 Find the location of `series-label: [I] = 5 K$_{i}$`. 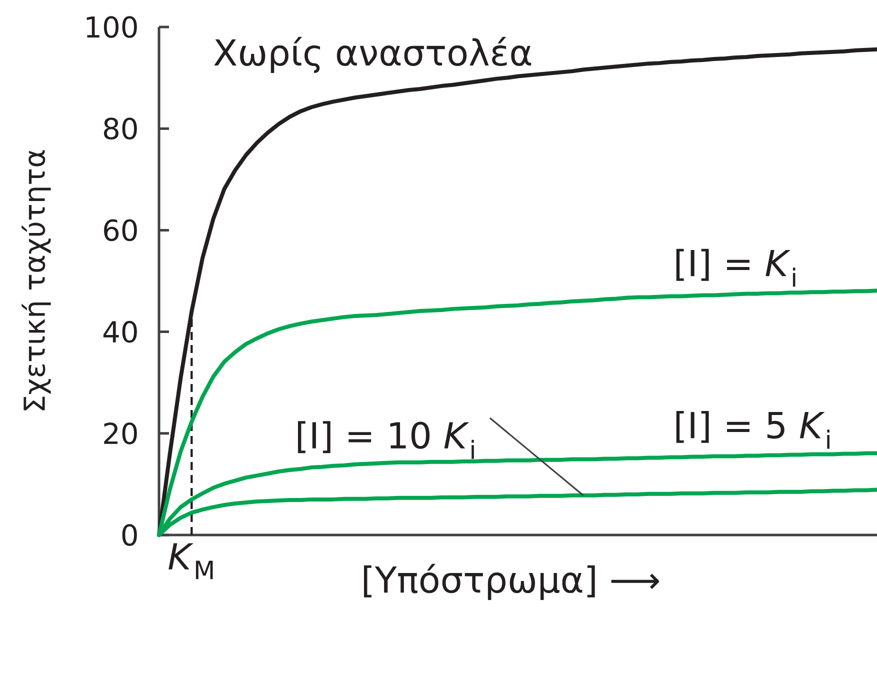

series-label: [I] = 5 K$_{i}$ is located at coordinates (753, 429).